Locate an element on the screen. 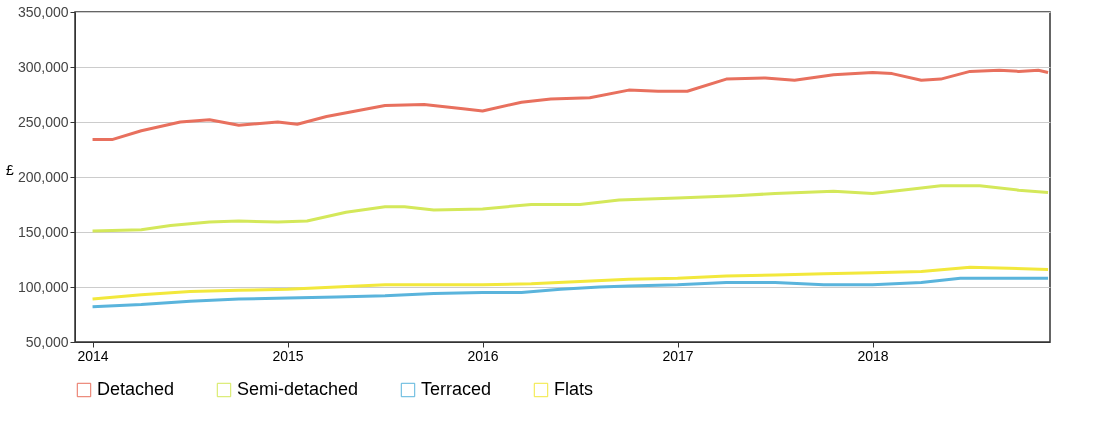  x-tick-label: 2014 is located at coordinates (93, 355).